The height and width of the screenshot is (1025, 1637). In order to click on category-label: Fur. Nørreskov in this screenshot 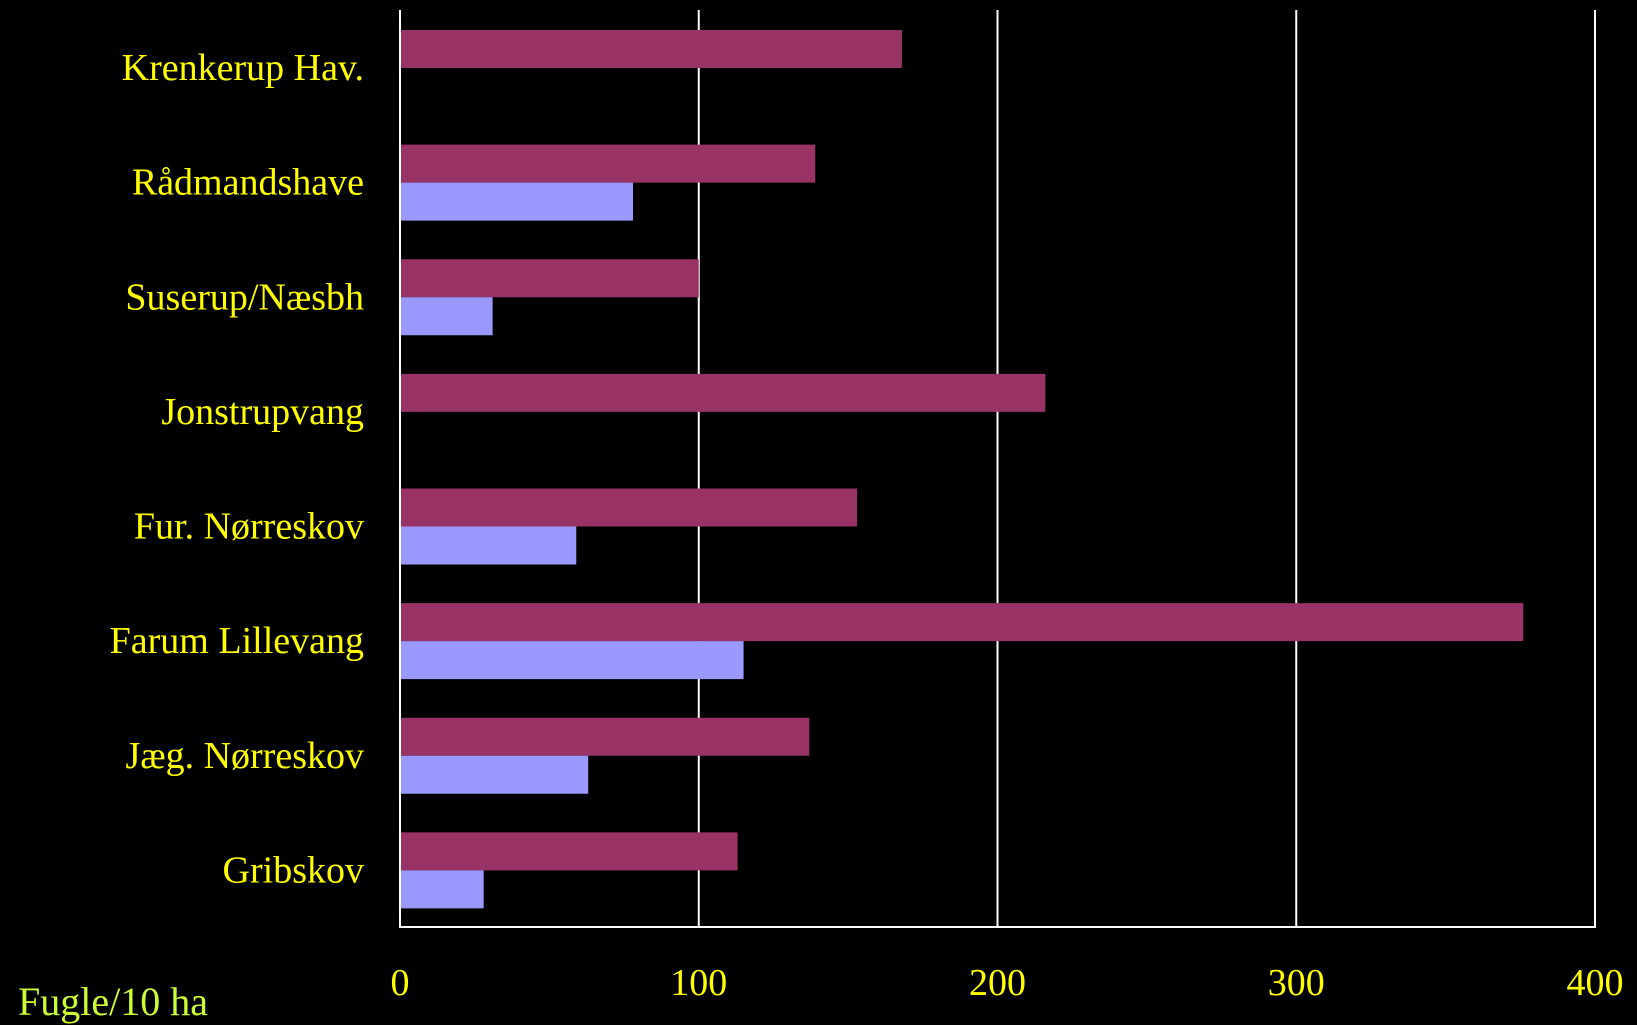, I will do `click(249, 527)`.